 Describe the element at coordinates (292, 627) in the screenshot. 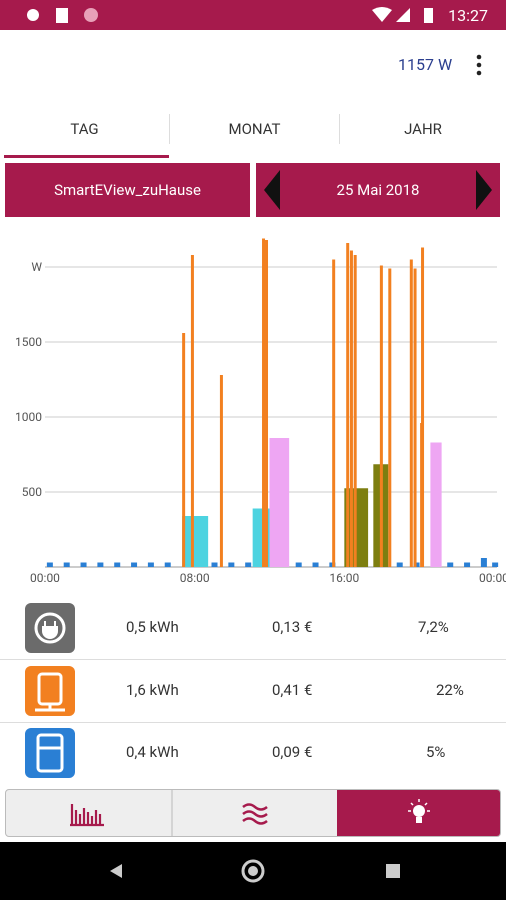

I see `cost: 0,13 €` at that location.